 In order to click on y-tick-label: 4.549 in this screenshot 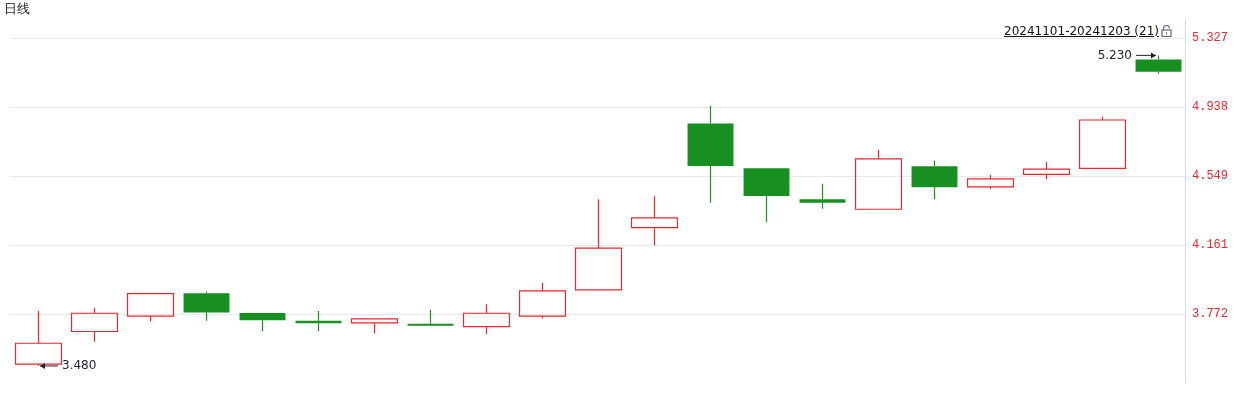, I will do `click(1210, 176)`.